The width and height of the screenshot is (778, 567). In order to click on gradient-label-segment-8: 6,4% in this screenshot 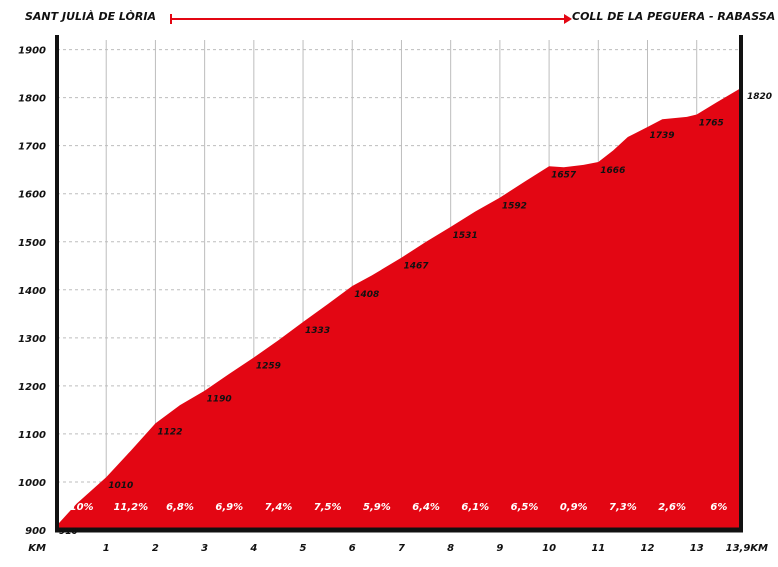, I will do `click(426, 507)`.